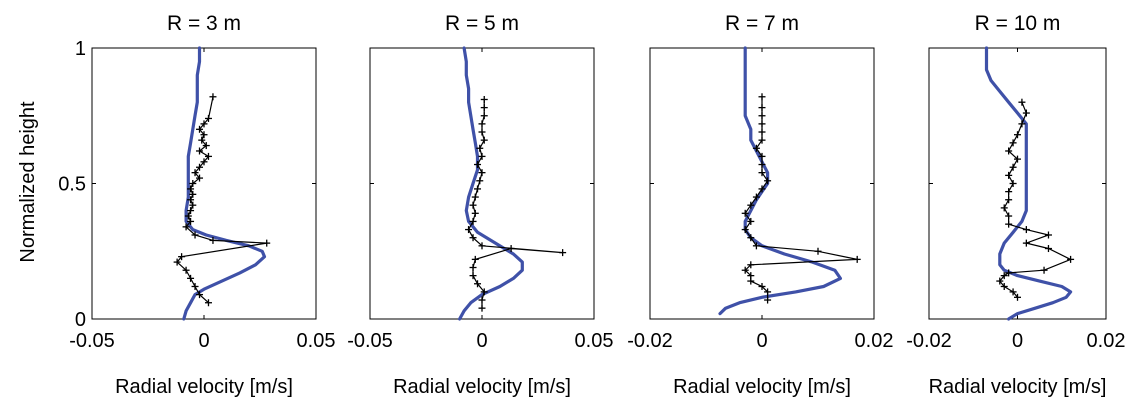 The image size is (1131, 407). I want to click on subplot-title: R = 7 m, so click(762, 23).